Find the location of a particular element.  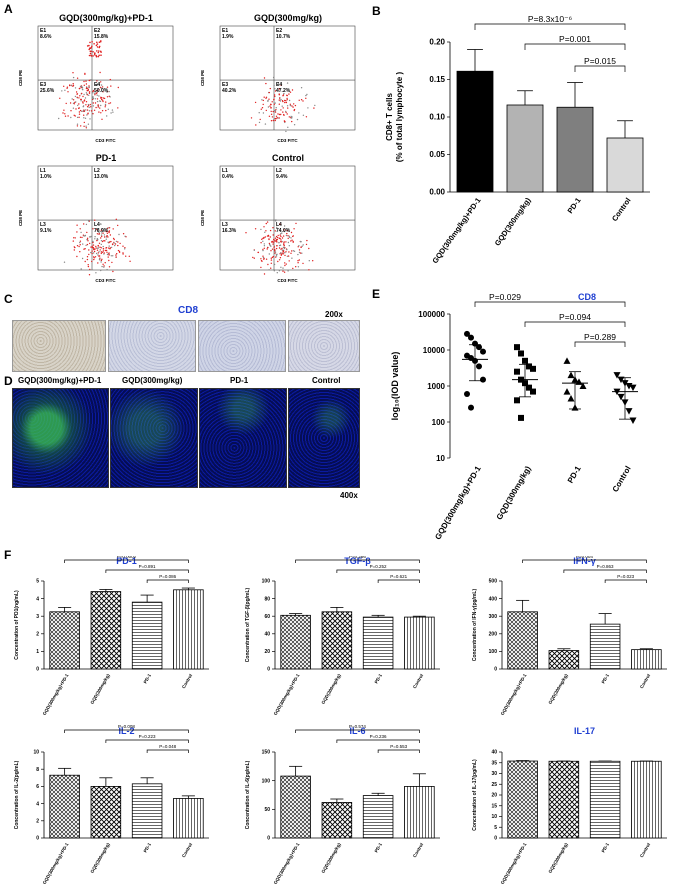

p-value-label: P=0.001 is located at coordinates (575, 39).